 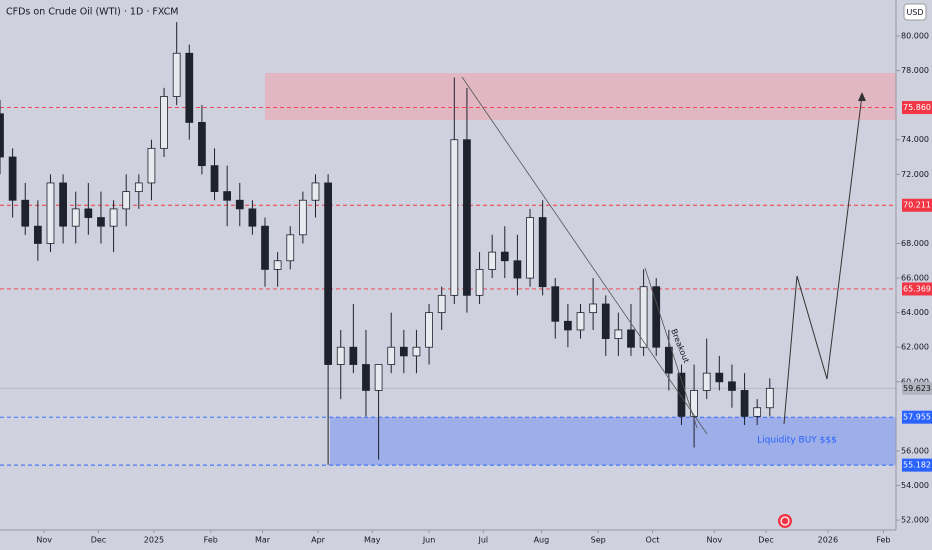 I want to click on y-tick-label: 56.000, so click(x=915, y=450).